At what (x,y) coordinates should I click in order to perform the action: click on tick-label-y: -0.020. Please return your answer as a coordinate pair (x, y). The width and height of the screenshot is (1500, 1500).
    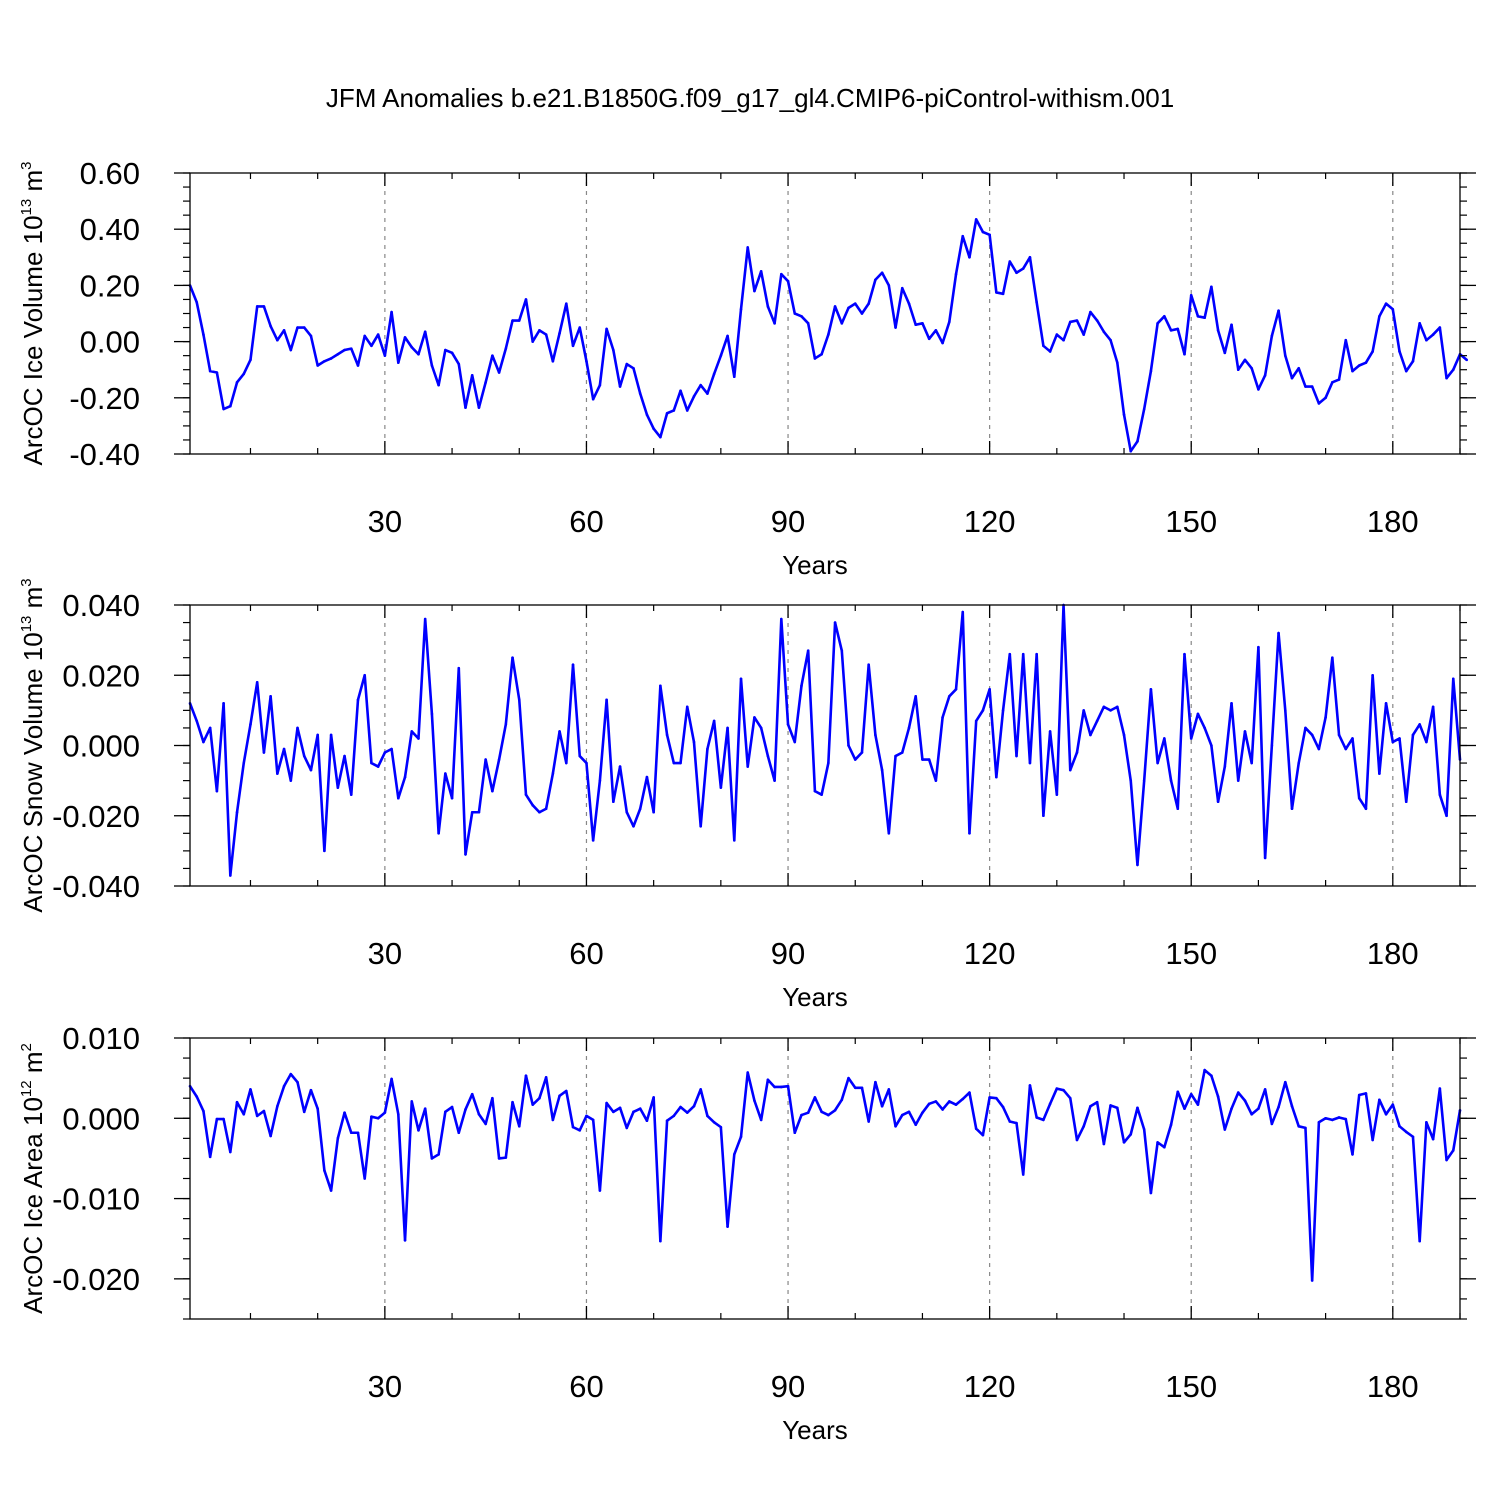
    Looking at the image, I should click on (96, 816).